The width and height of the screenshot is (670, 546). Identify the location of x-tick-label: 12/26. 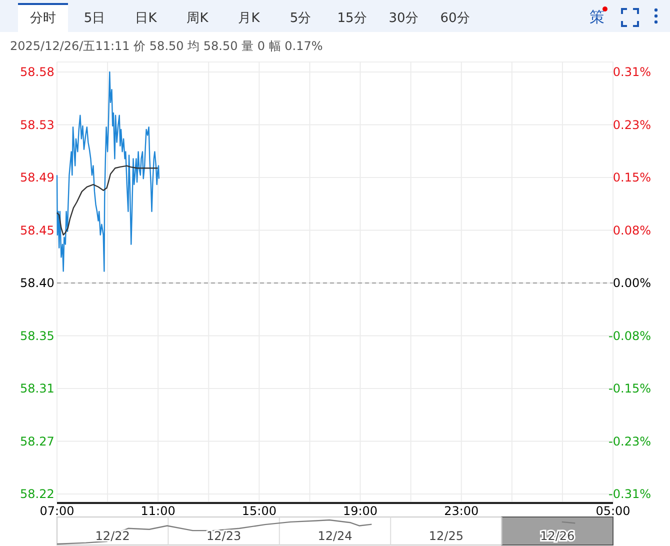
(557, 536).